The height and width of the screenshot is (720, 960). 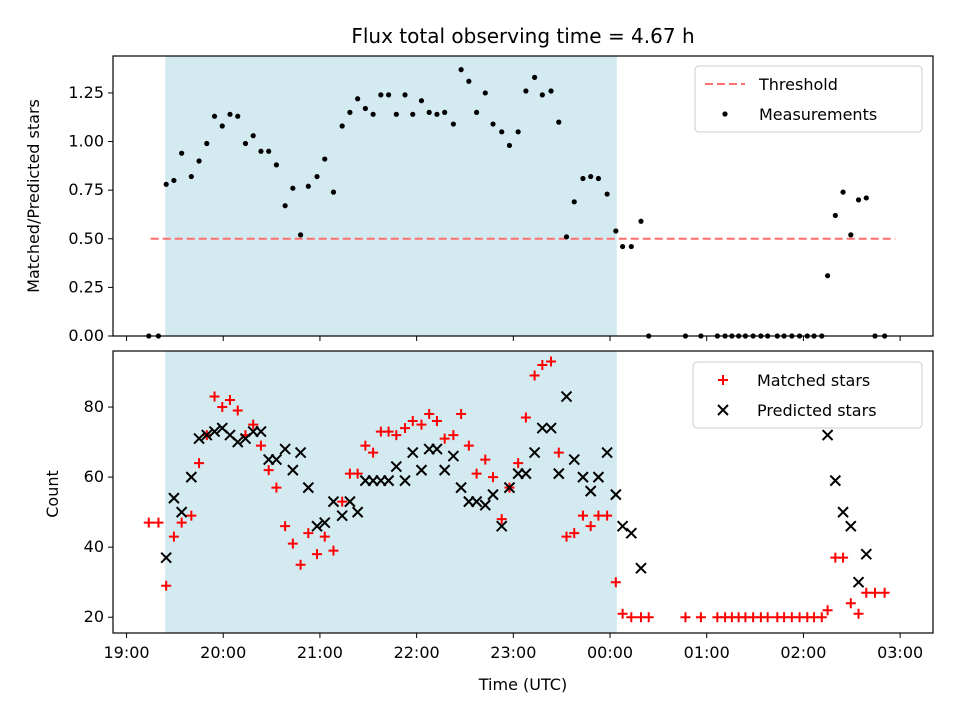 I want to click on legend: Threshold Measurements, so click(x=808, y=99).